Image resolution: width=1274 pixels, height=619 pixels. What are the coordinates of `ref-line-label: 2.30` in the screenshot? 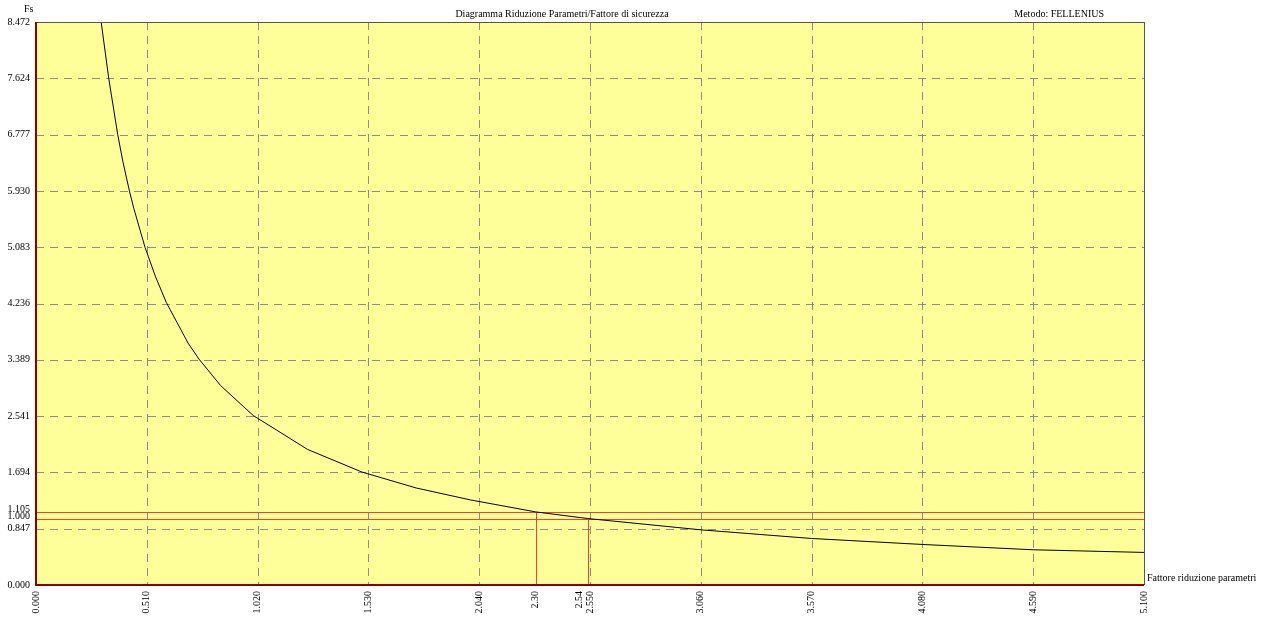 It's located at (535, 600).